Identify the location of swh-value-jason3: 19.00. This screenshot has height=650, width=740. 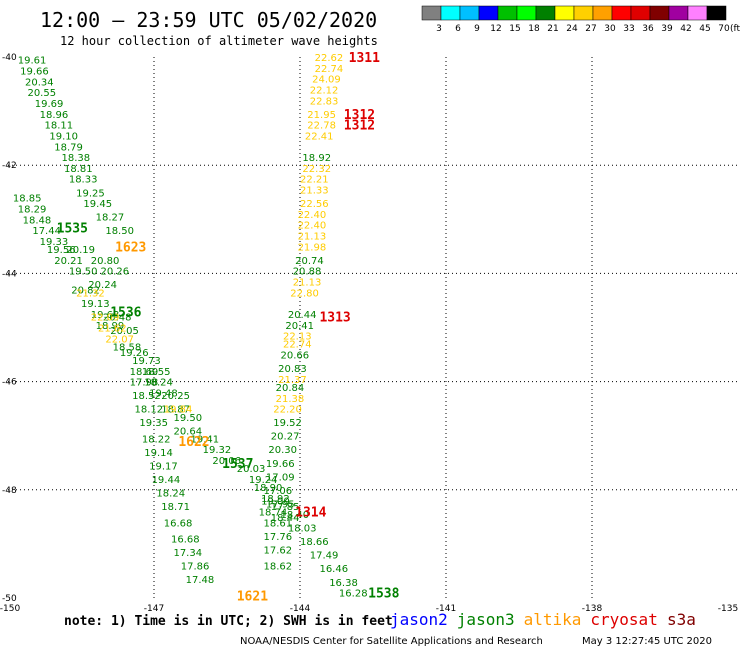
(275, 502).